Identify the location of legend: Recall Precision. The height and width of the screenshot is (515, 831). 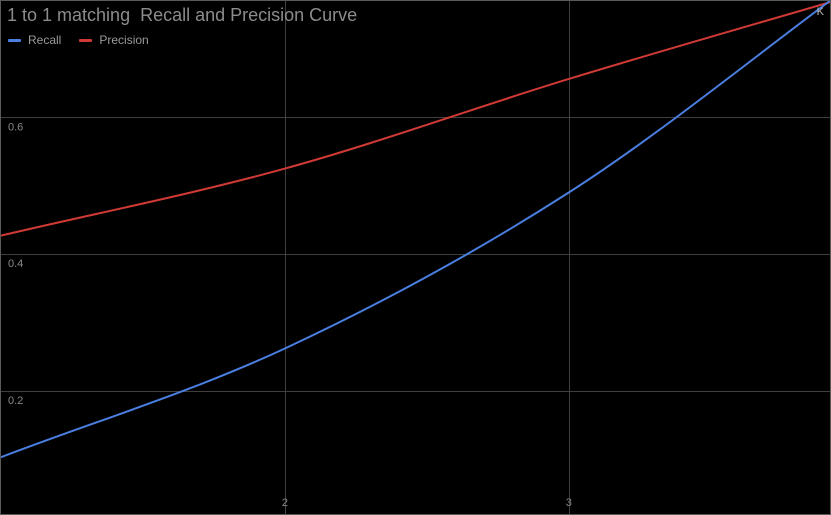
(87, 40).